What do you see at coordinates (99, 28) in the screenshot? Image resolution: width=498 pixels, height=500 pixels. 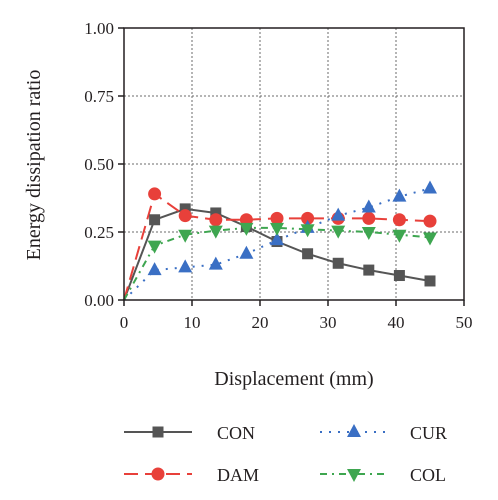 I see `y-tick-label: 1.00` at bounding box center [99, 28].